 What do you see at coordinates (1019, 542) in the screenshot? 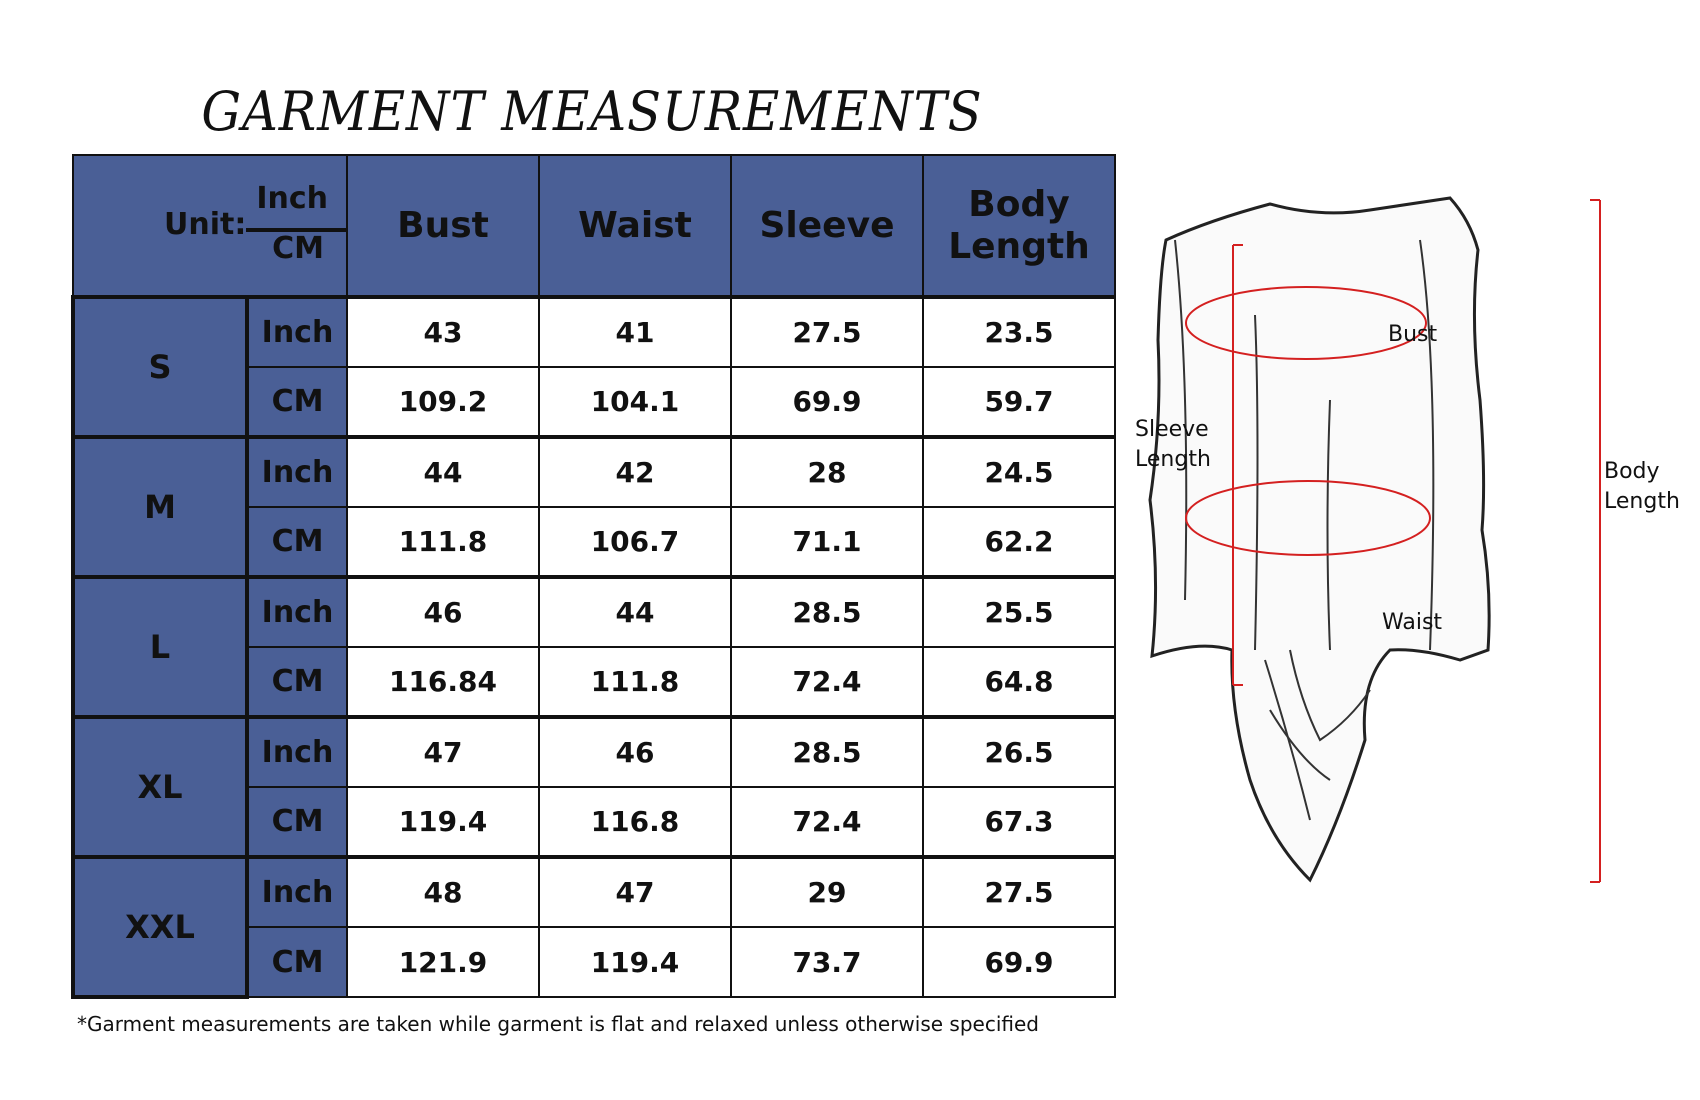
I see `measurement-cell: 62.2` at bounding box center [1019, 542].